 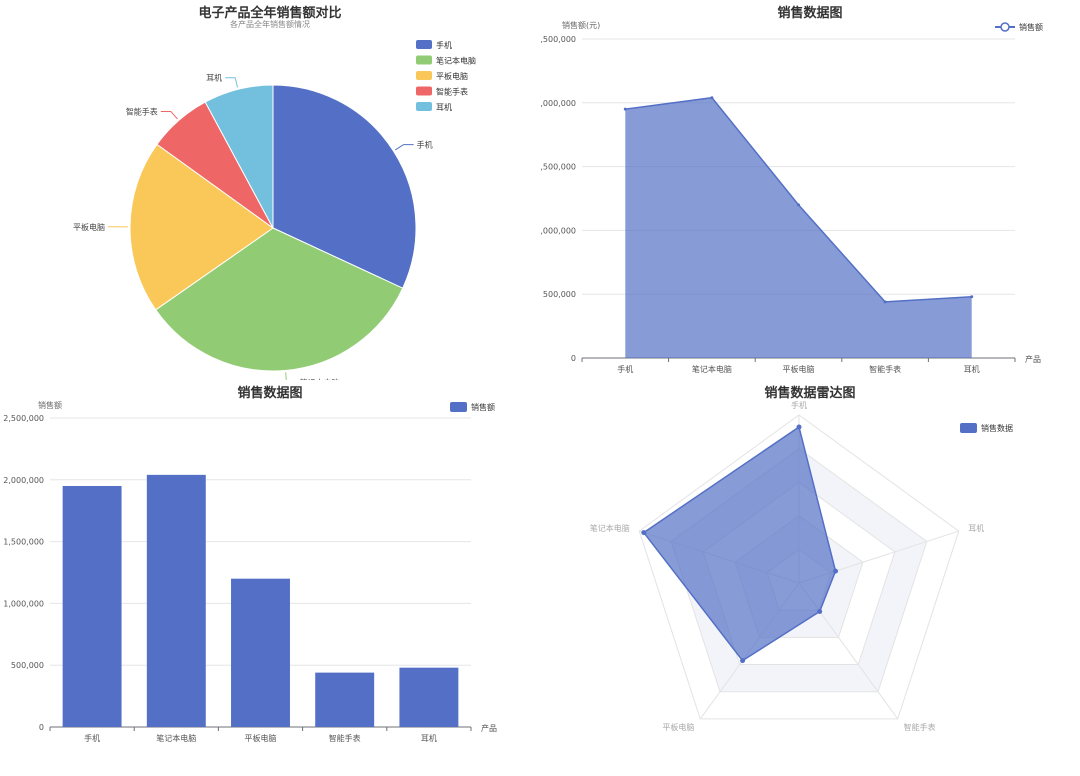 What do you see at coordinates (997, 428) in the screenshot?
I see `legend-label: 销售数据` at bounding box center [997, 428].